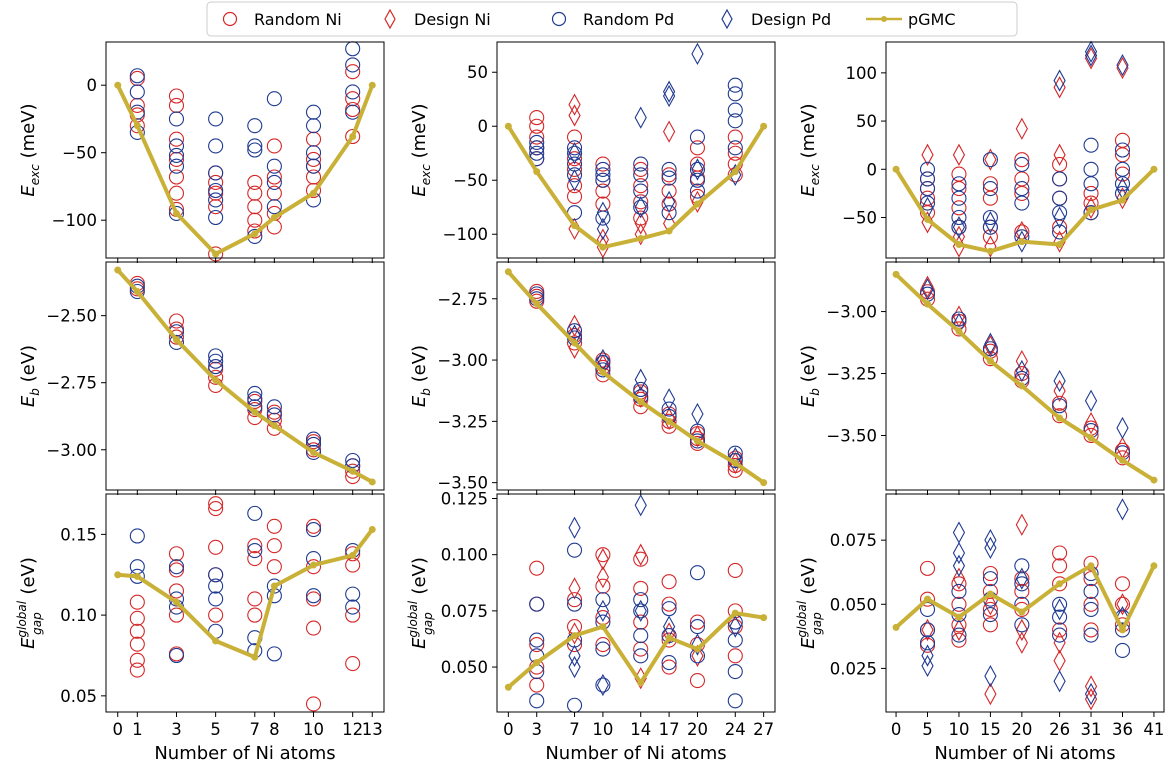  Describe the element at coordinates (851, 435) in the screenshot. I see `y-tick-label: −3.50` at that location.